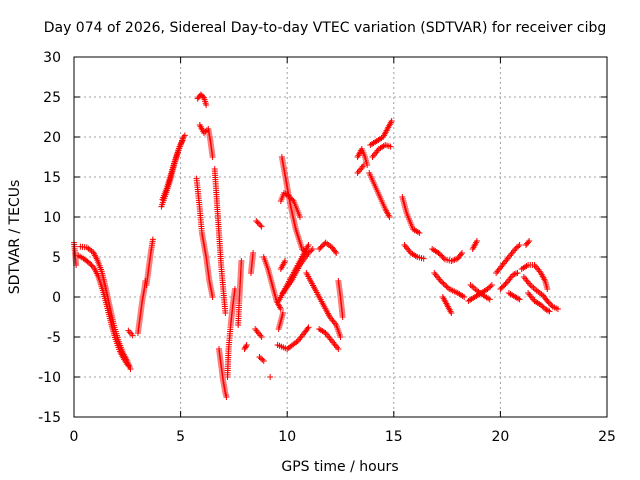 The height and width of the screenshot is (480, 640). Describe the element at coordinates (500, 437) in the screenshot. I see `x-tick-label: 20` at that location.